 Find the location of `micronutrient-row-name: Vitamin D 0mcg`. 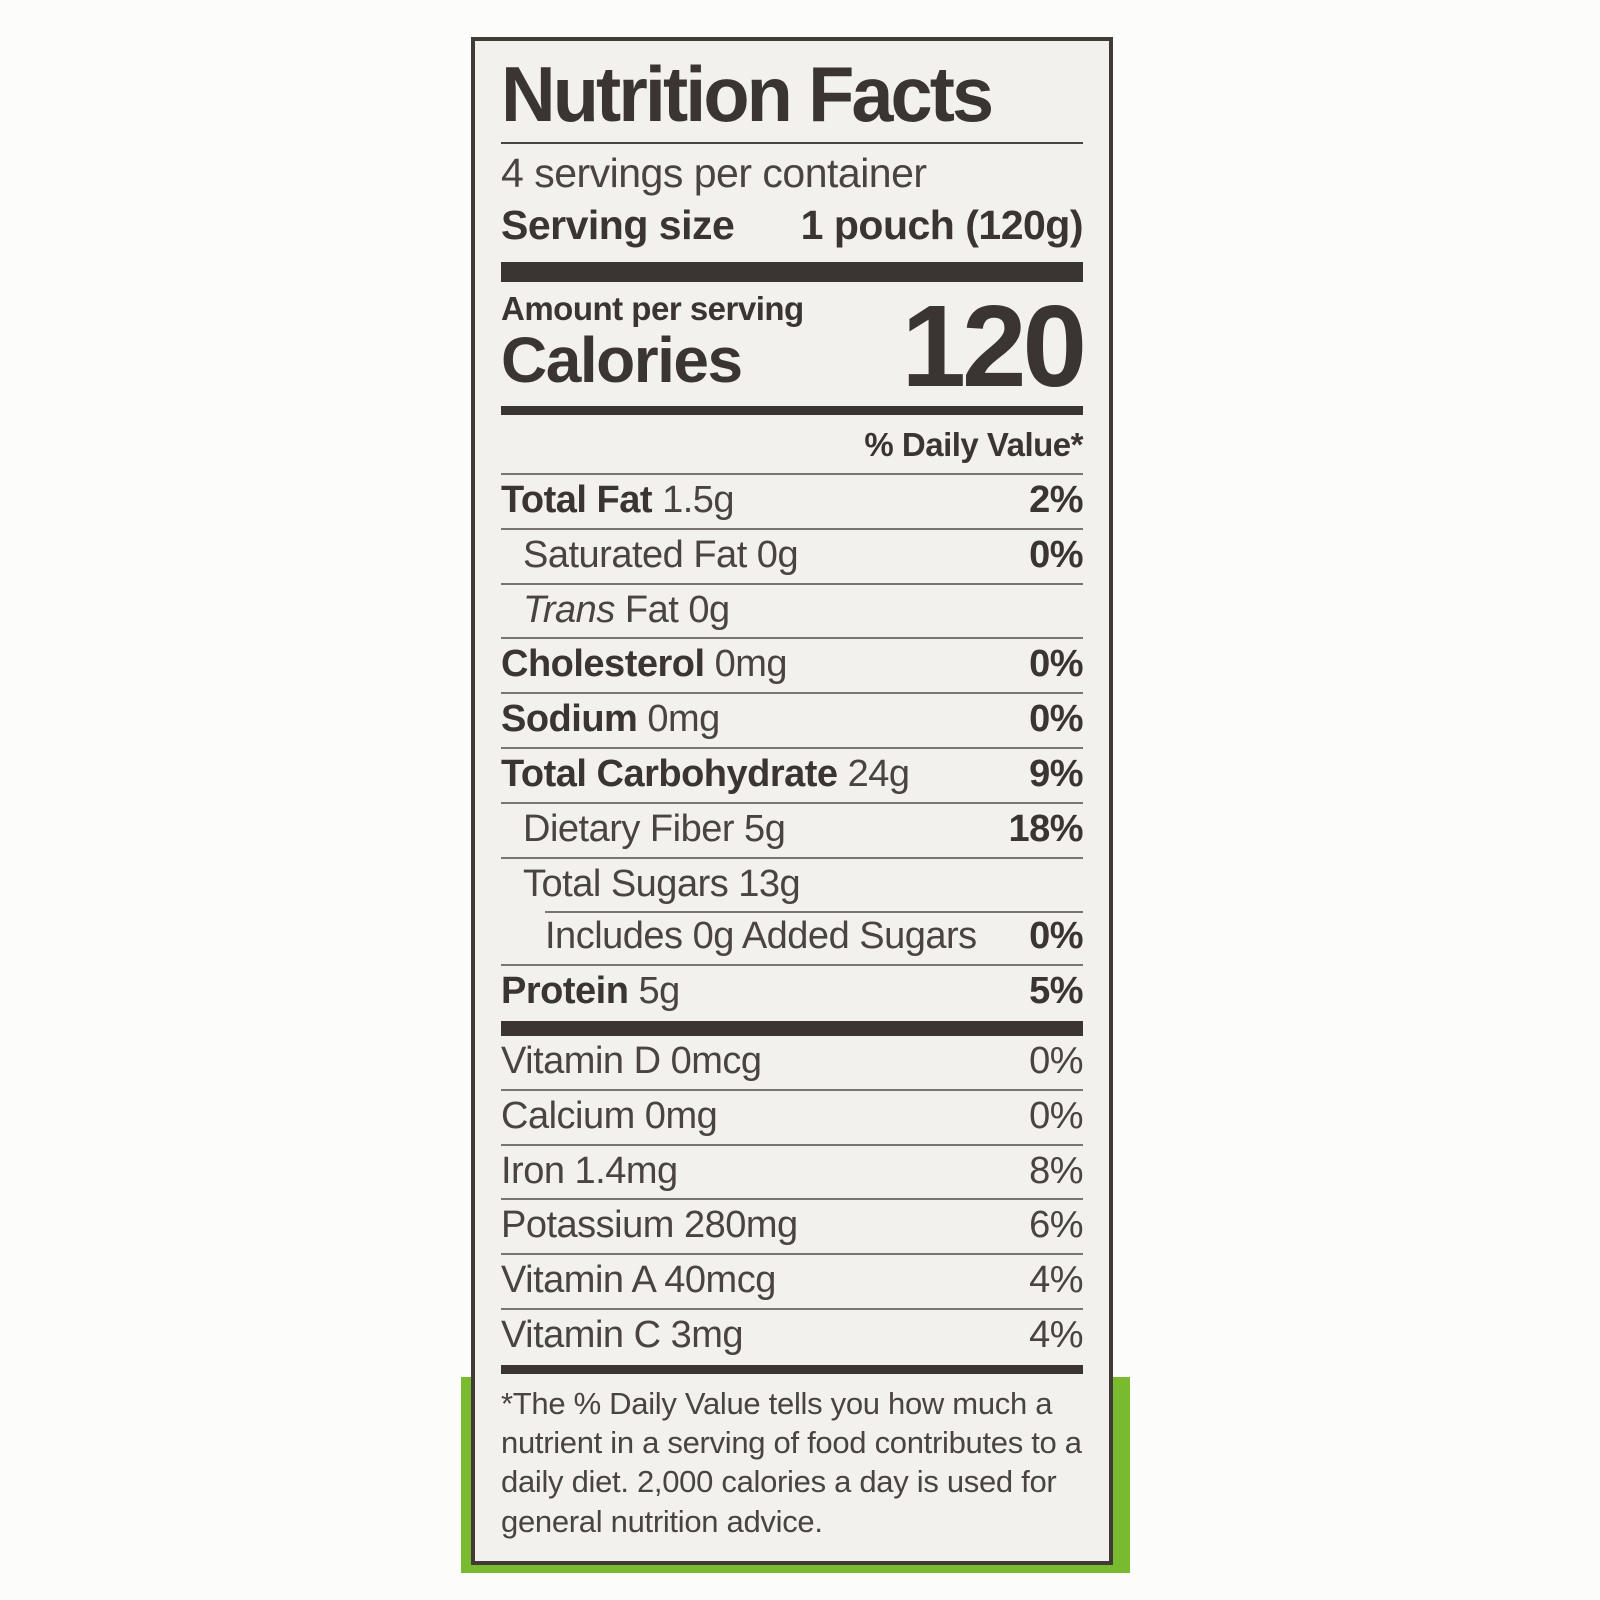

micronutrient-row-name: Vitamin D 0mcg is located at coordinates (631, 1060).